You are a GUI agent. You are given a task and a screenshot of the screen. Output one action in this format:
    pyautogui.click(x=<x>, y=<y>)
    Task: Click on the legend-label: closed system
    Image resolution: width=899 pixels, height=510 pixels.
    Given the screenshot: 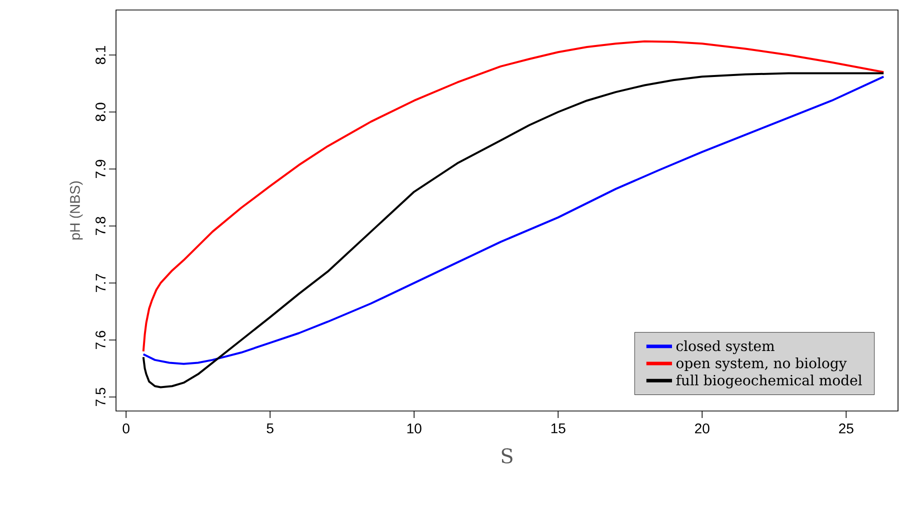 What is the action you would take?
    pyautogui.click(x=725, y=347)
    